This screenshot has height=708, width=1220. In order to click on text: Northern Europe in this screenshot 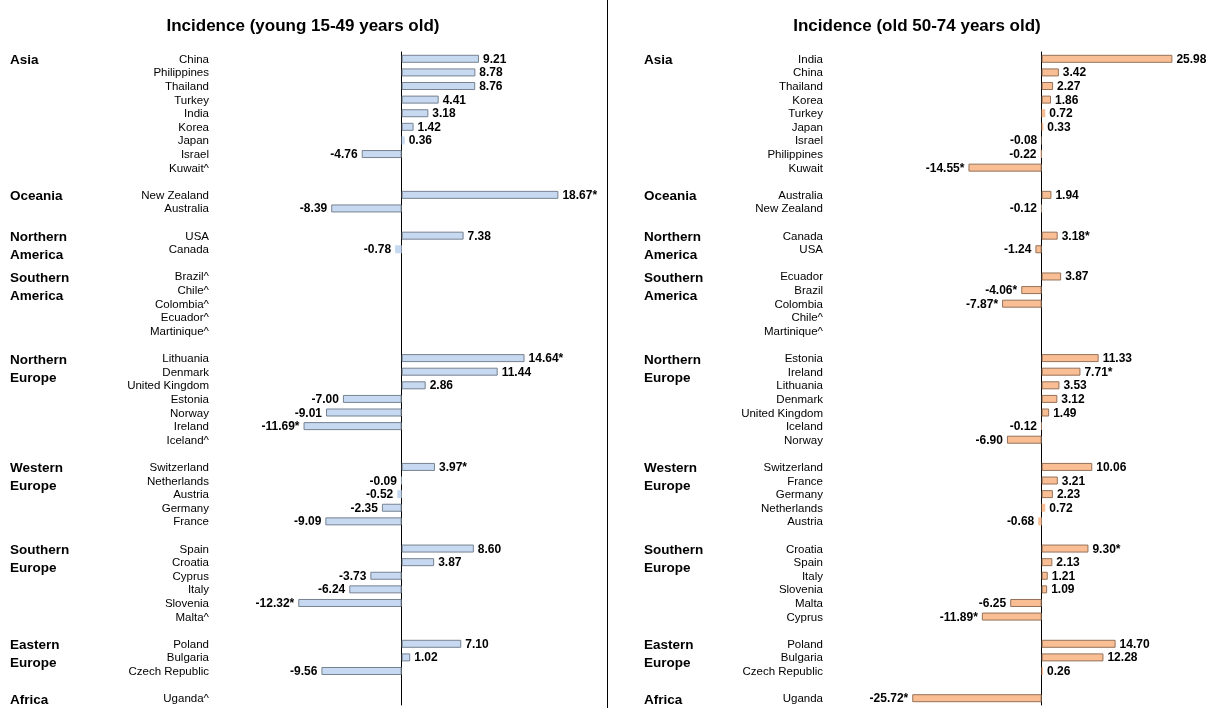, I will do `click(40, 368)`.